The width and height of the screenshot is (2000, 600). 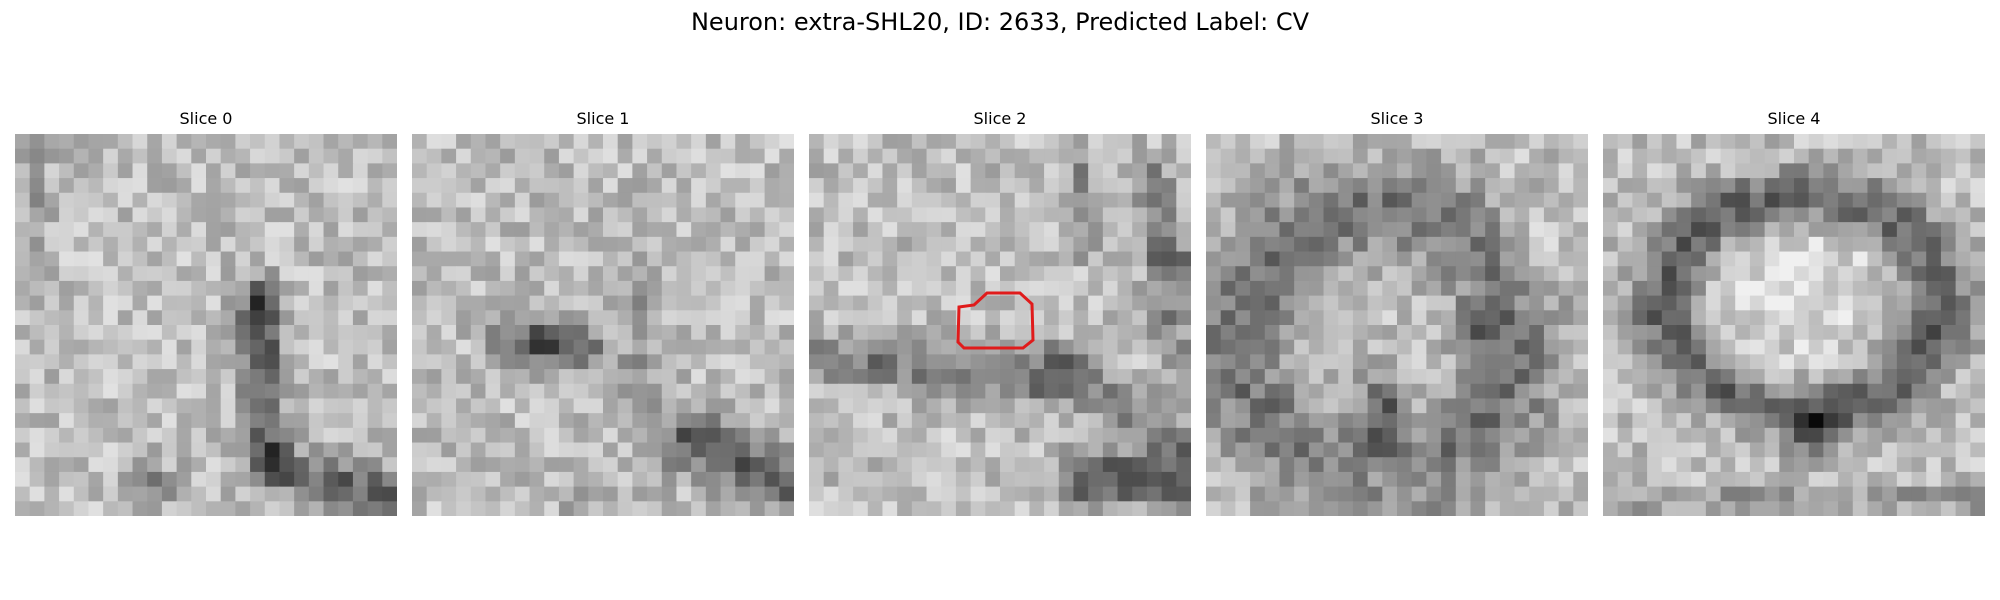 What do you see at coordinates (206, 118) in the screenshot?
I see `slice-title-0: Slice 0` at bounding box center [206, 118].